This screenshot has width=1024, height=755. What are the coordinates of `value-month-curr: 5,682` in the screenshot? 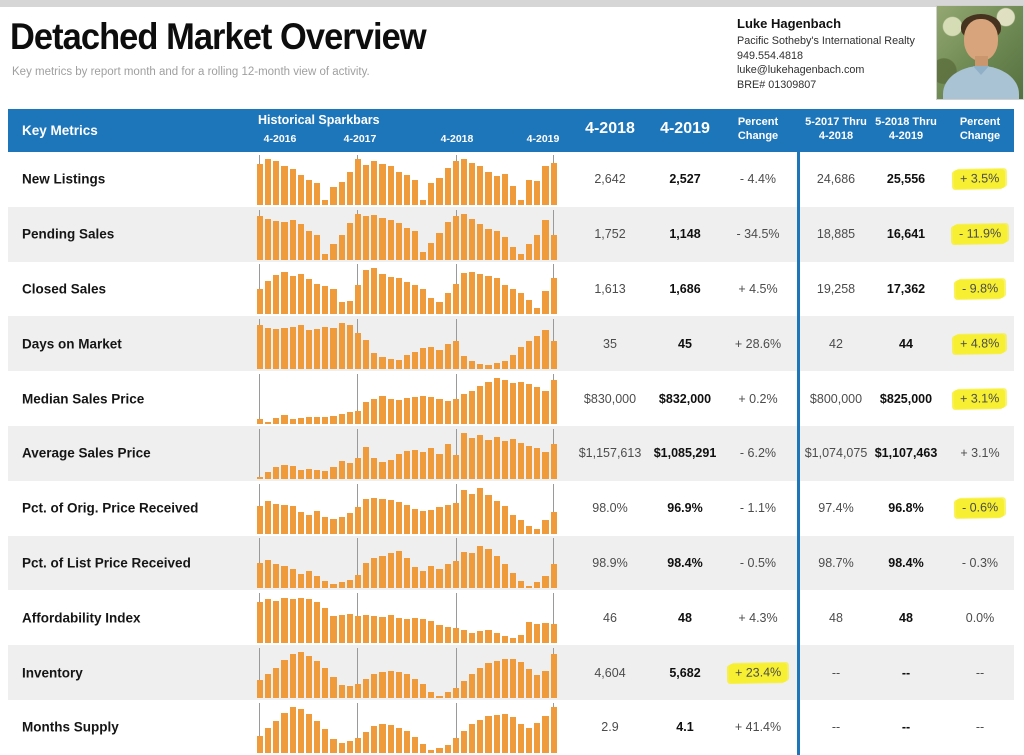 It's located at (685, 672).